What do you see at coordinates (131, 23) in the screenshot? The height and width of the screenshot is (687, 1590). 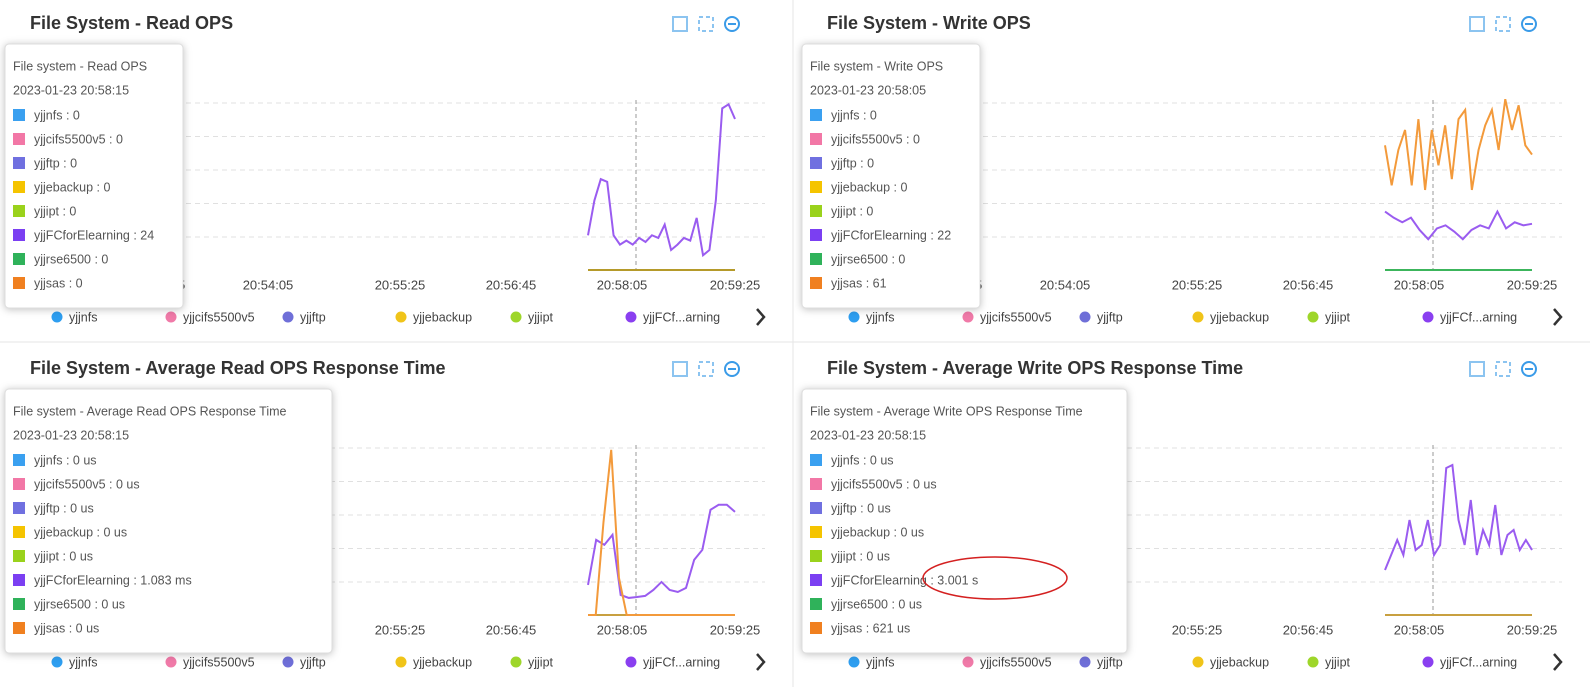 I see `panel-title: File System - Read OPS` at bounding box center [131, 23].